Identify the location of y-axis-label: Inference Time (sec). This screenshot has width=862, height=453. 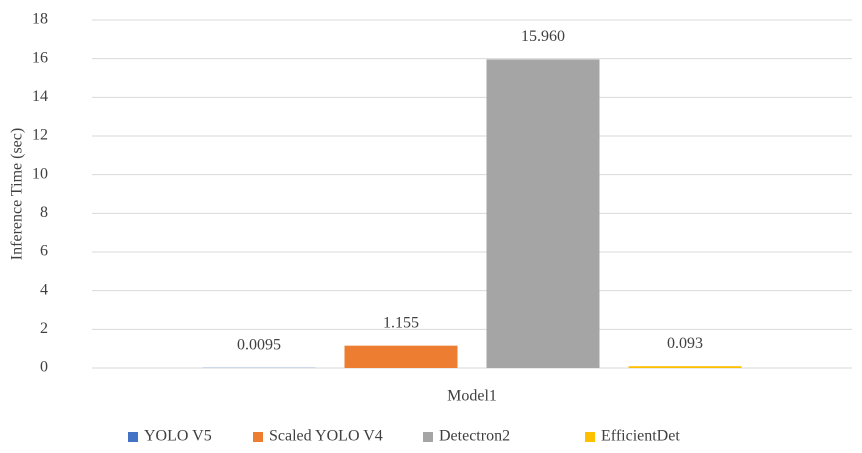
(17, 194).